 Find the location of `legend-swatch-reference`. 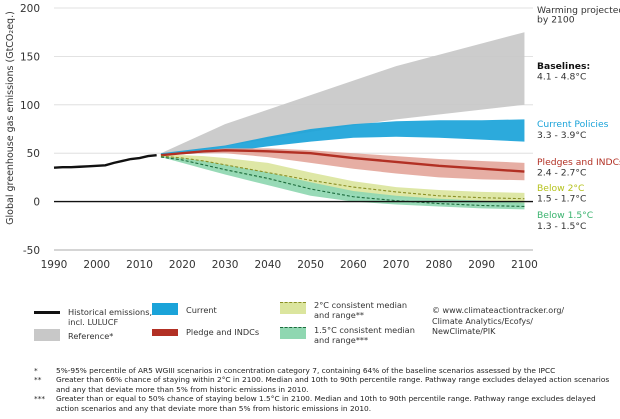

legend-swatch-reference is located at coordinates (47, 335).